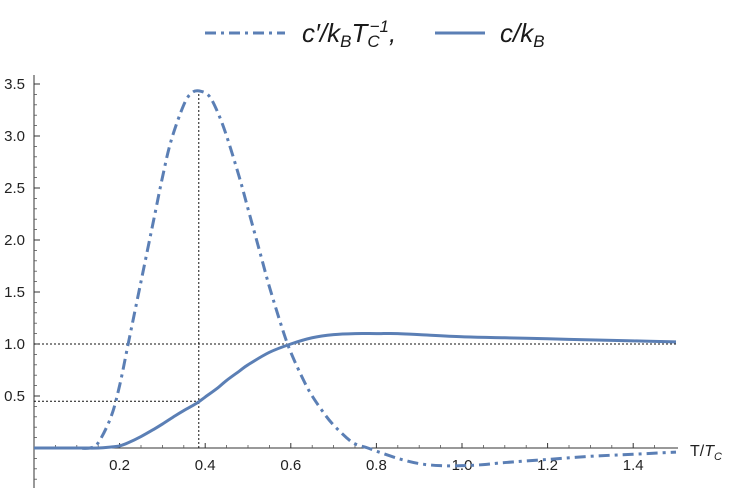 Image resolution: width=746 pixels, height=491 pixels. Describe the element at coordinates (22, 278) in the screenshot. I see `y-ticks: 0.5 1.0 1.5 2.0 2.5 3.0 3.5` at that location.